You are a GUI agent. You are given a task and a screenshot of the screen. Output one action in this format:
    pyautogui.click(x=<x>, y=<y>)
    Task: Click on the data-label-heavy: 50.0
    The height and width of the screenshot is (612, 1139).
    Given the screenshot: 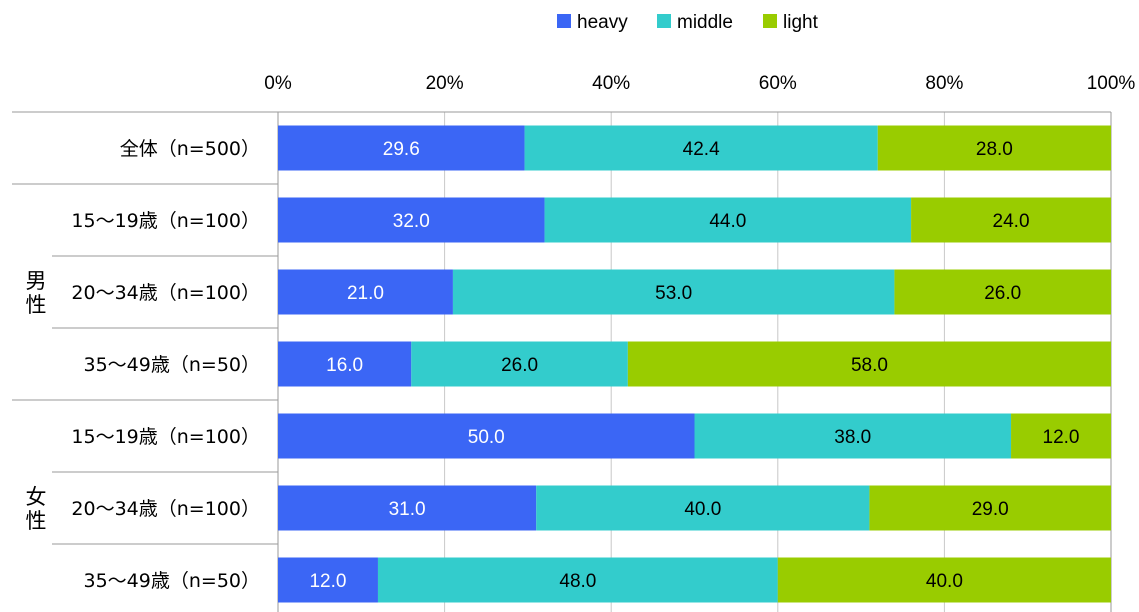 What is the action you would take?
    pyautogui.click(x=486, y=437)
    